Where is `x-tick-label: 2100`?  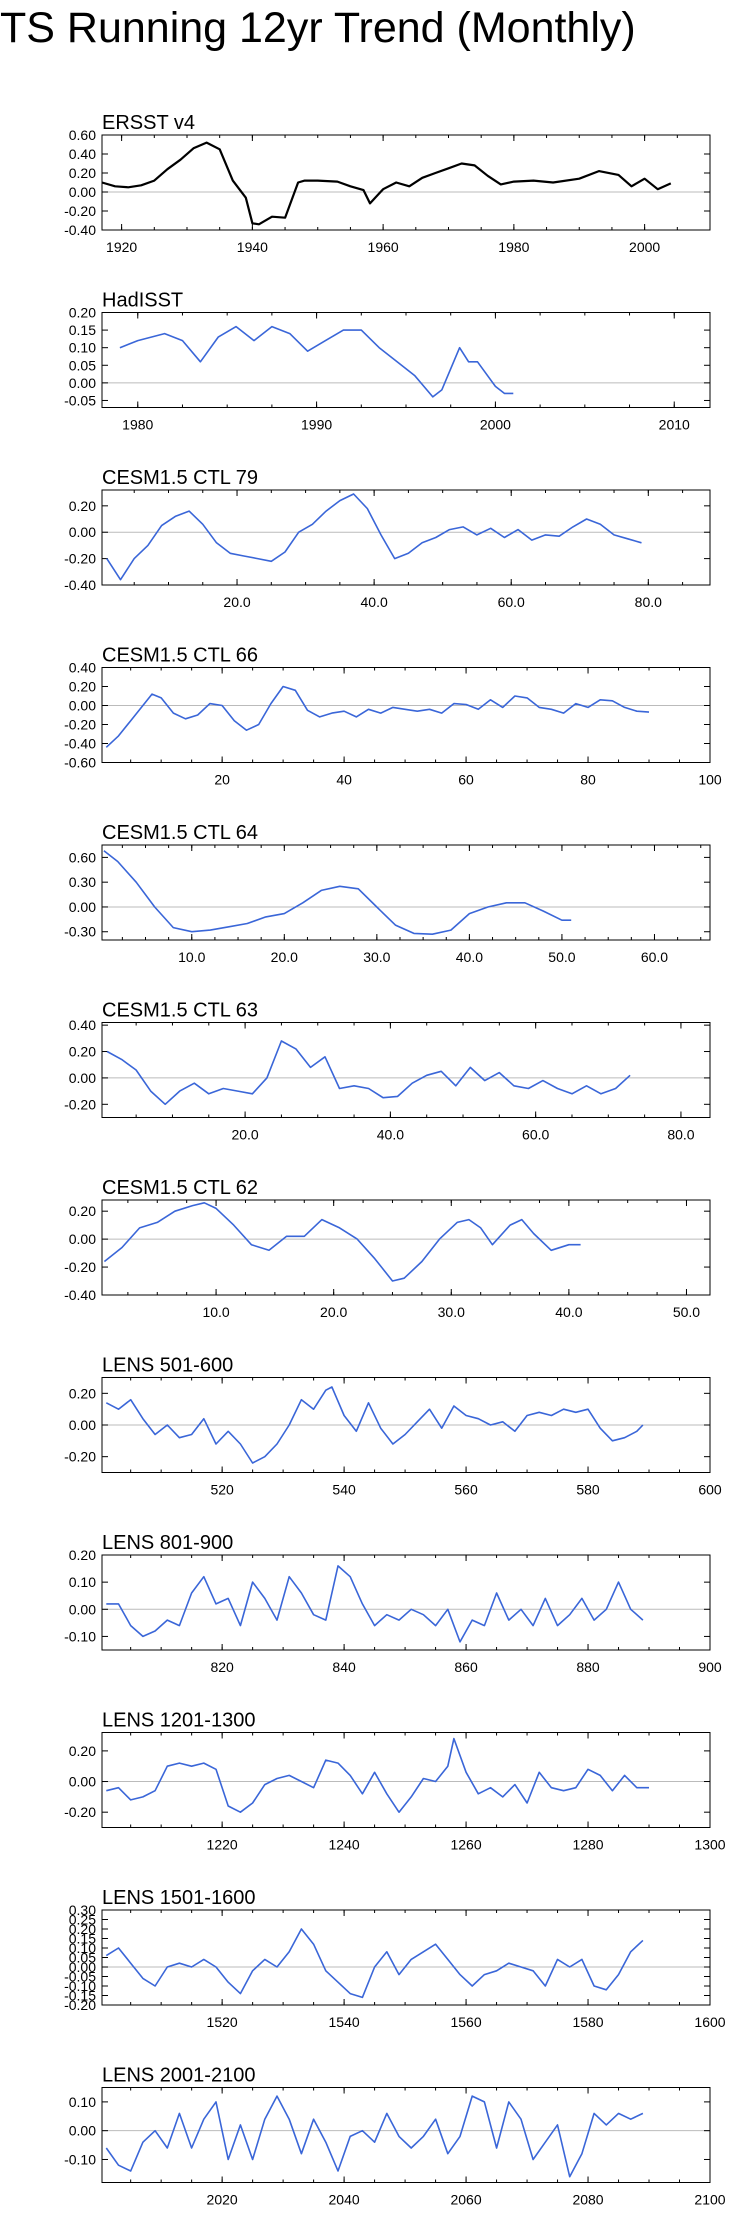
x-tick-label: 2100 is located at coordinates (709, 2200).